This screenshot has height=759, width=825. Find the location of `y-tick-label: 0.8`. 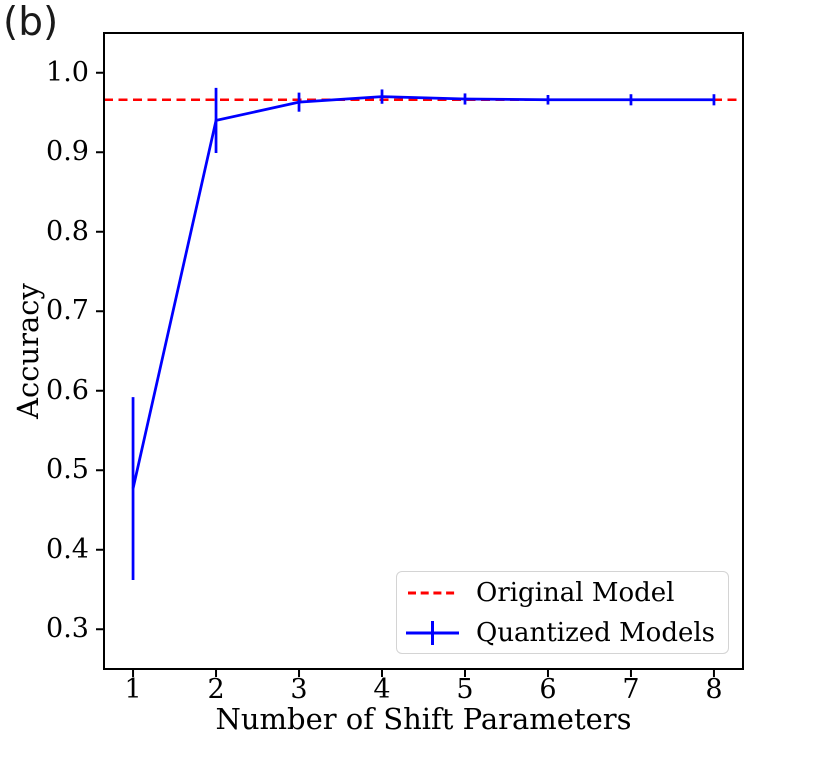

y-tick-label: 0.8 is located at coordinates (67, 231).